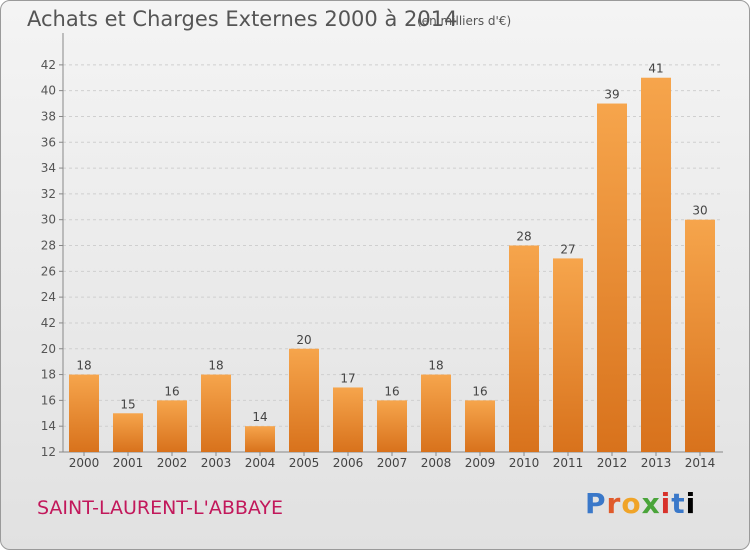  I want to click on x-tick-label: 2004, so click(260, 463).